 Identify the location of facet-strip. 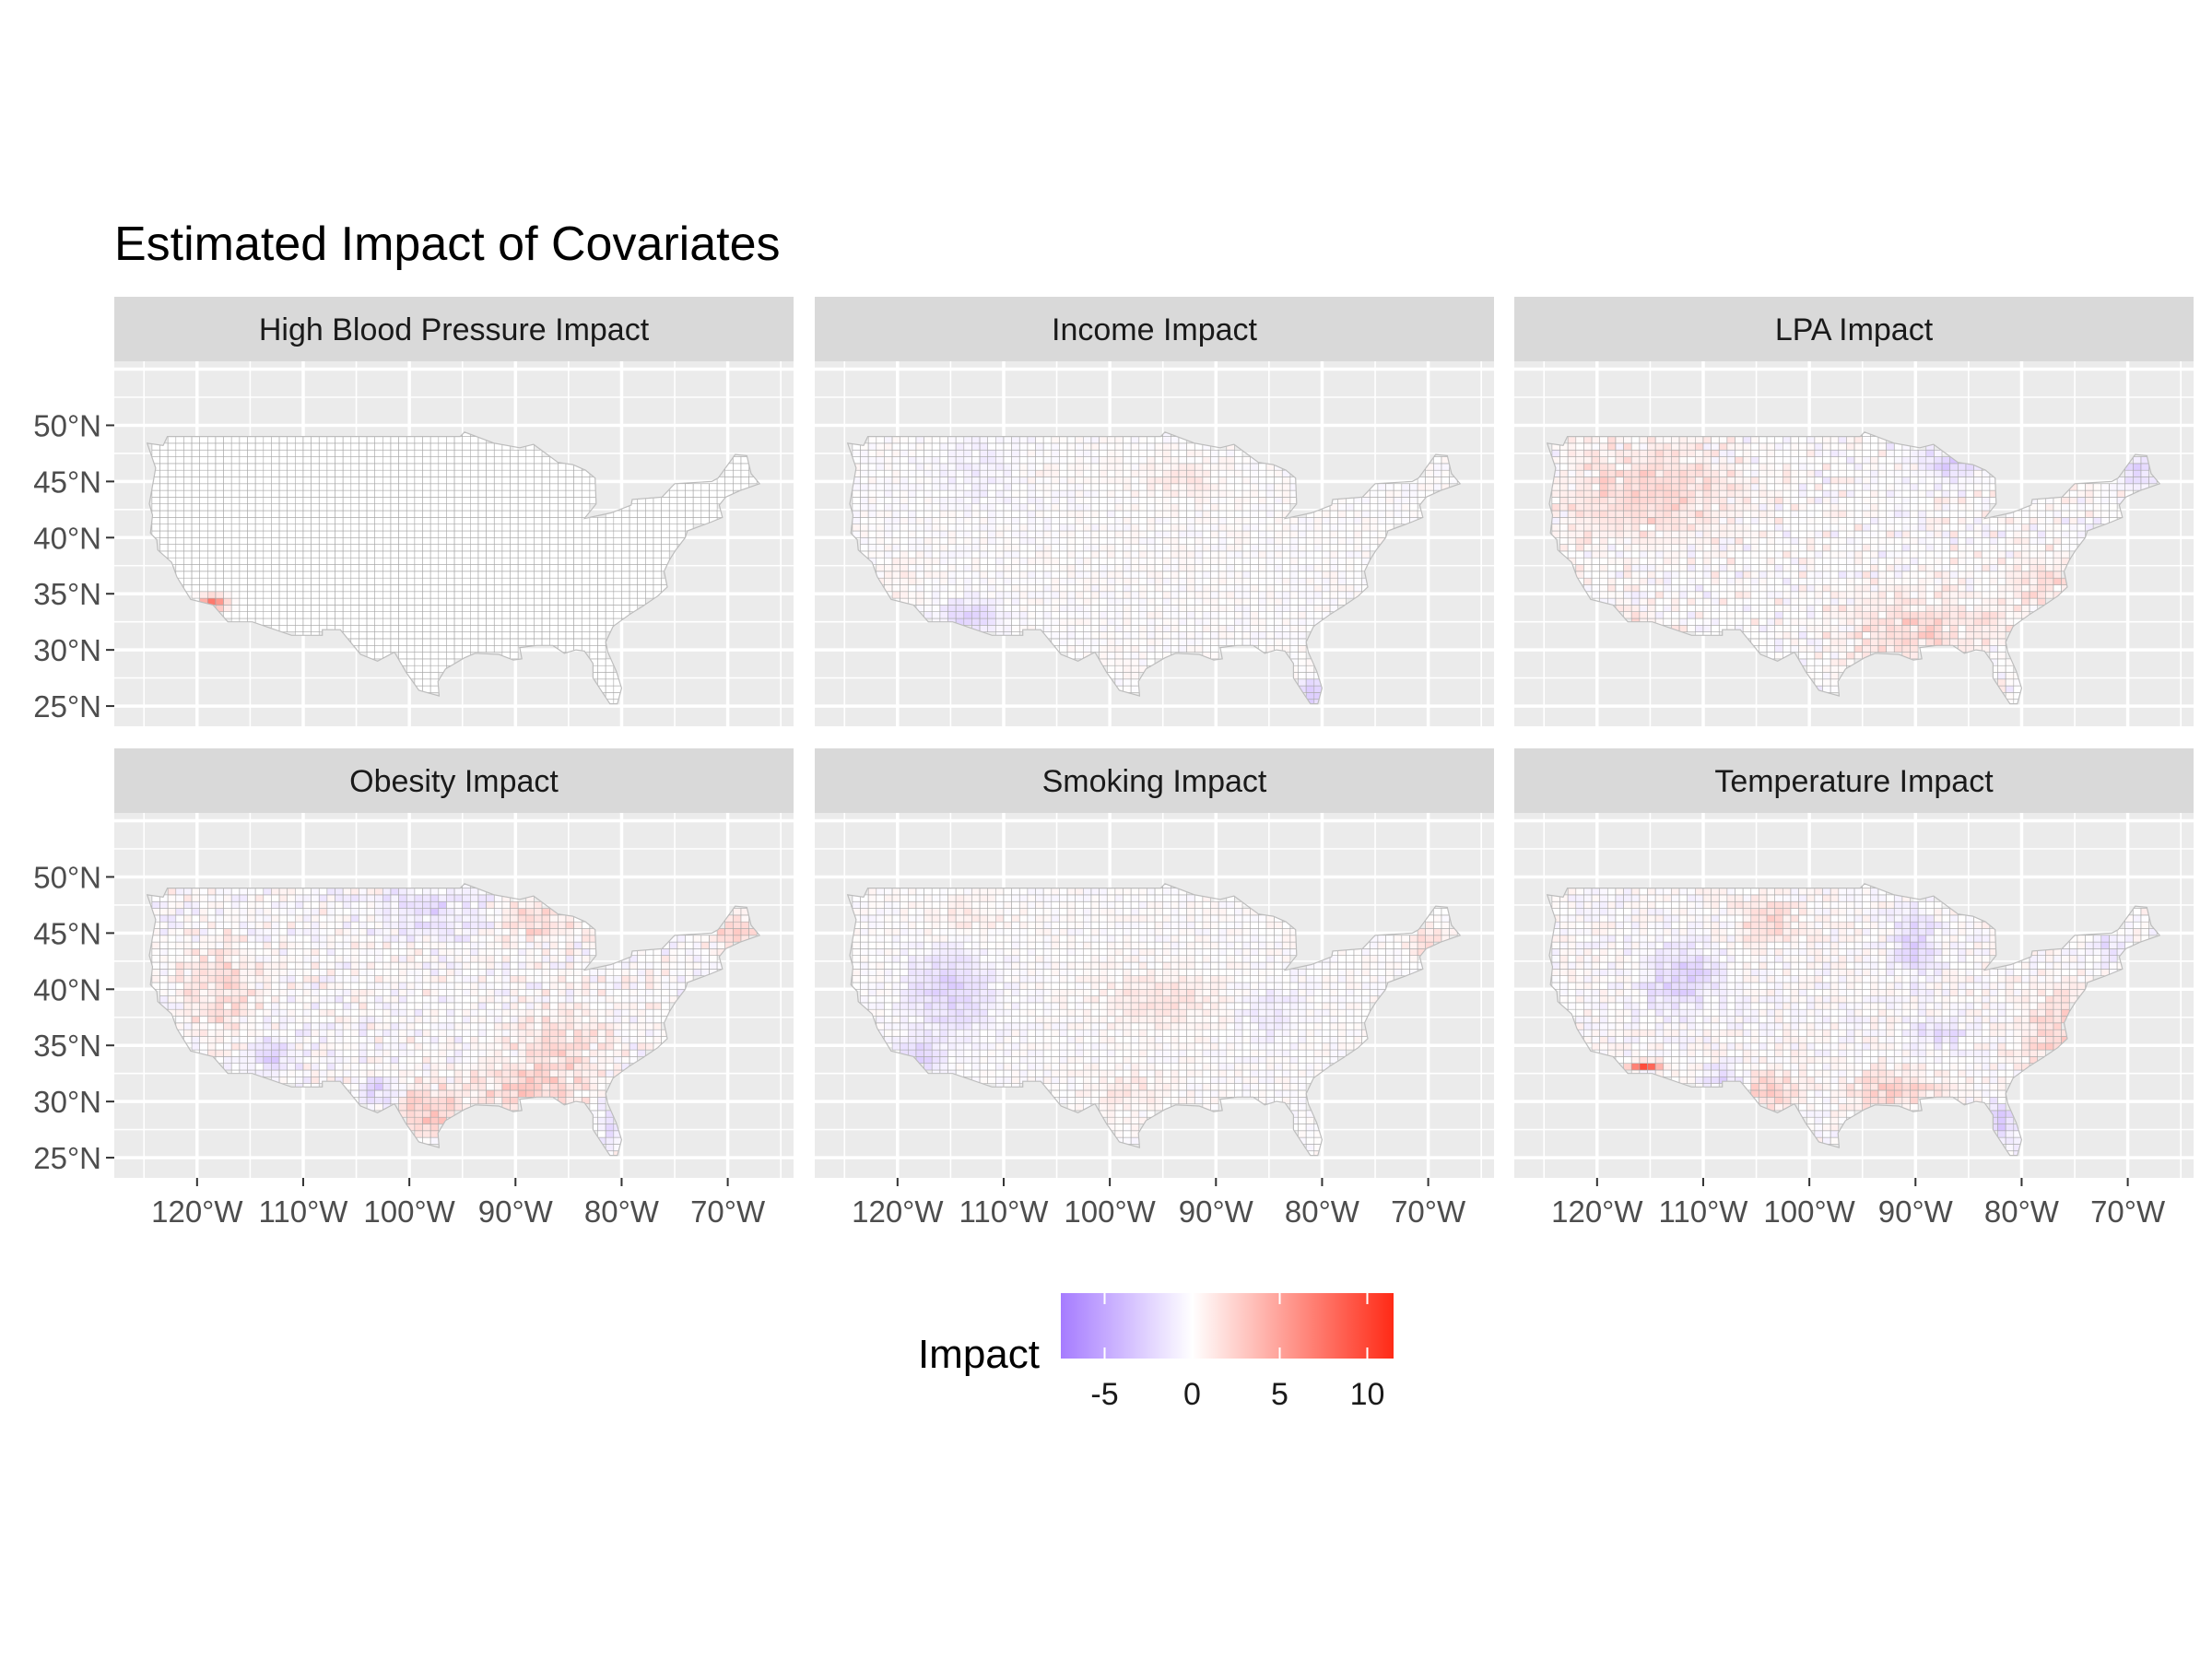
(454, 329).